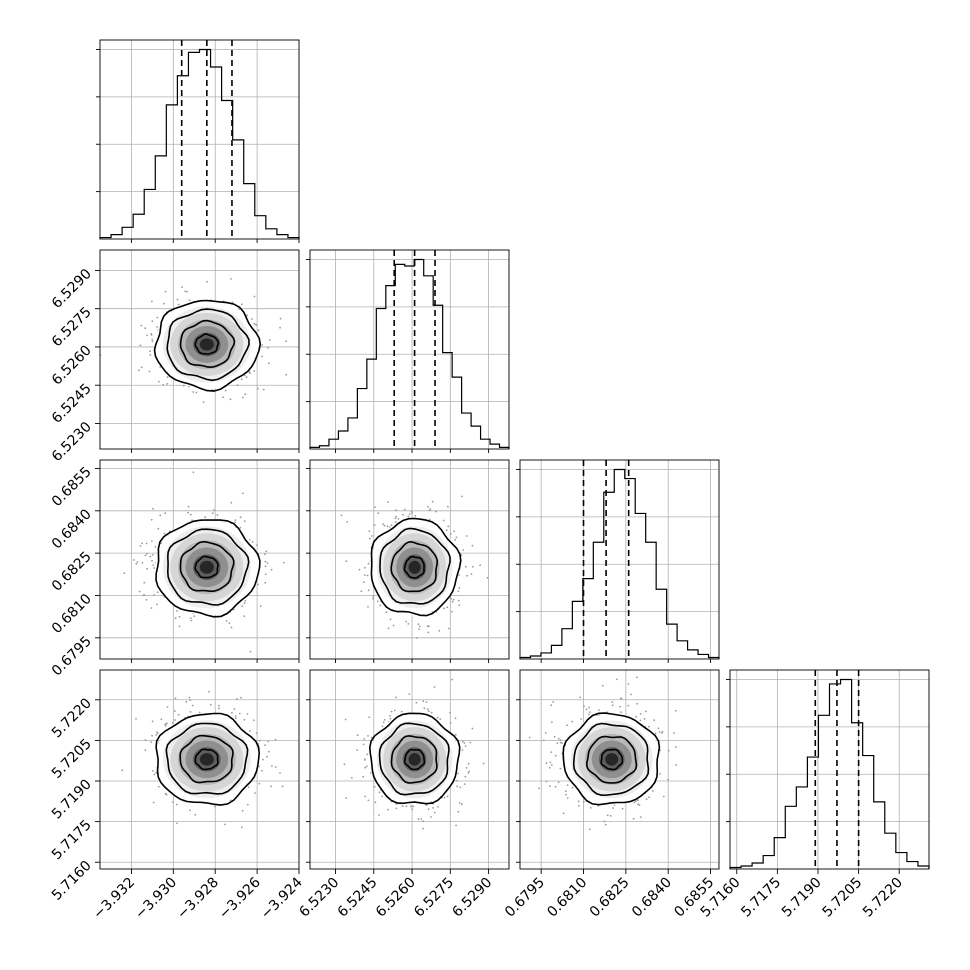  I want to click on density-frame, so click(199, 559).